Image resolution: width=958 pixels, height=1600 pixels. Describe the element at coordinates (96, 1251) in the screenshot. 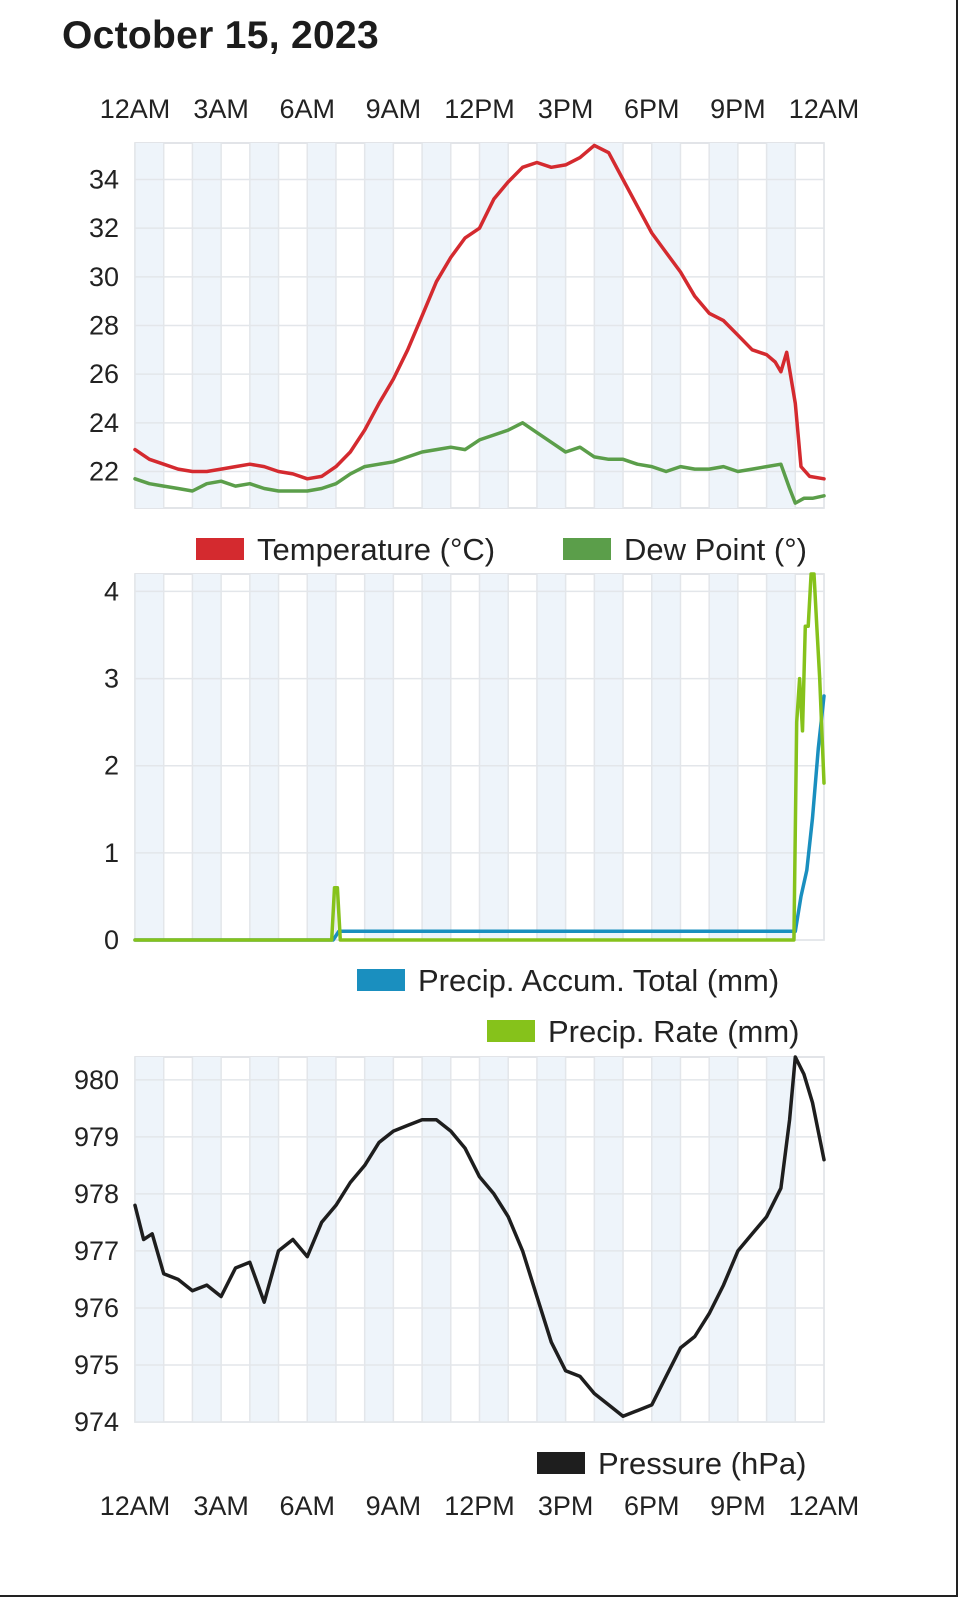

I see `y-tick-label: 977` at that location.